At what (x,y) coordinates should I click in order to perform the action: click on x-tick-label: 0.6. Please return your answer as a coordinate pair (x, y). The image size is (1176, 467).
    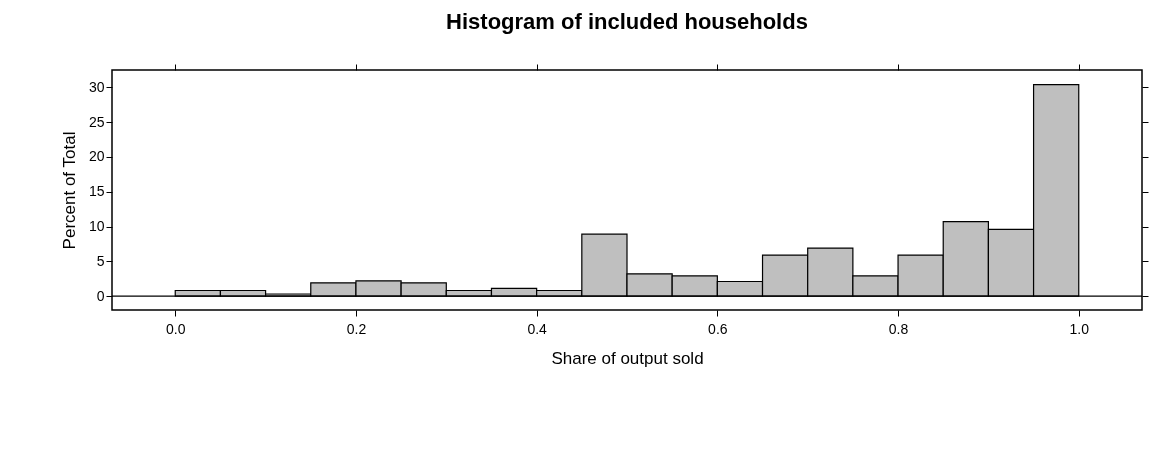
    Looking at the image, I should click on (718, 328).